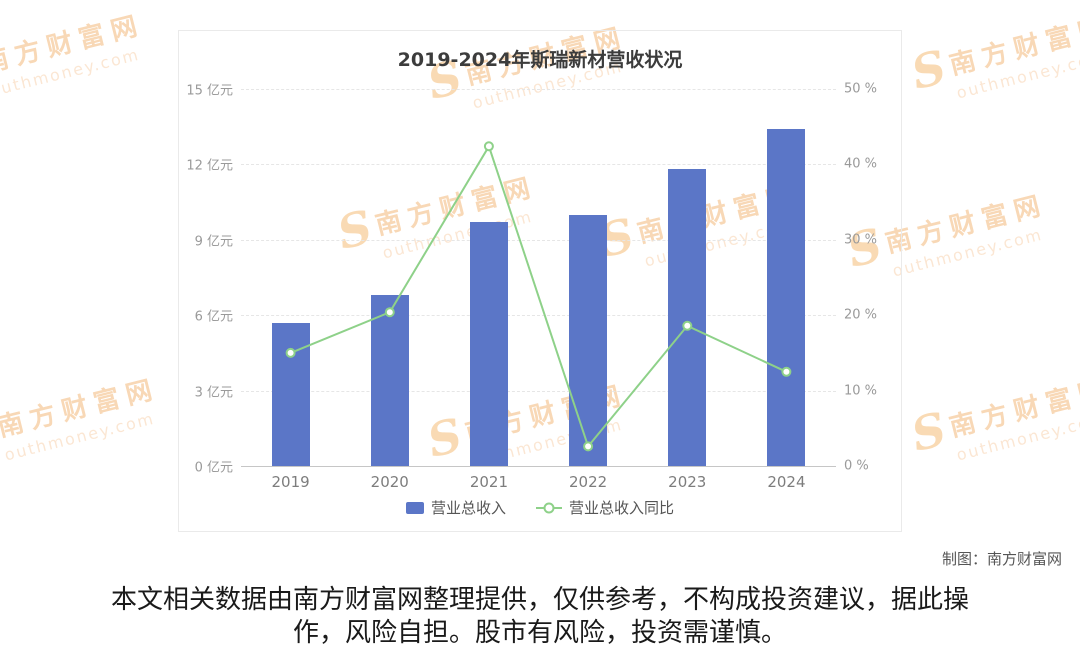 The height and width of the screenshot is (651, 1080). I want to click on y-axis-tick-right: 30 %, so click(861, 240).